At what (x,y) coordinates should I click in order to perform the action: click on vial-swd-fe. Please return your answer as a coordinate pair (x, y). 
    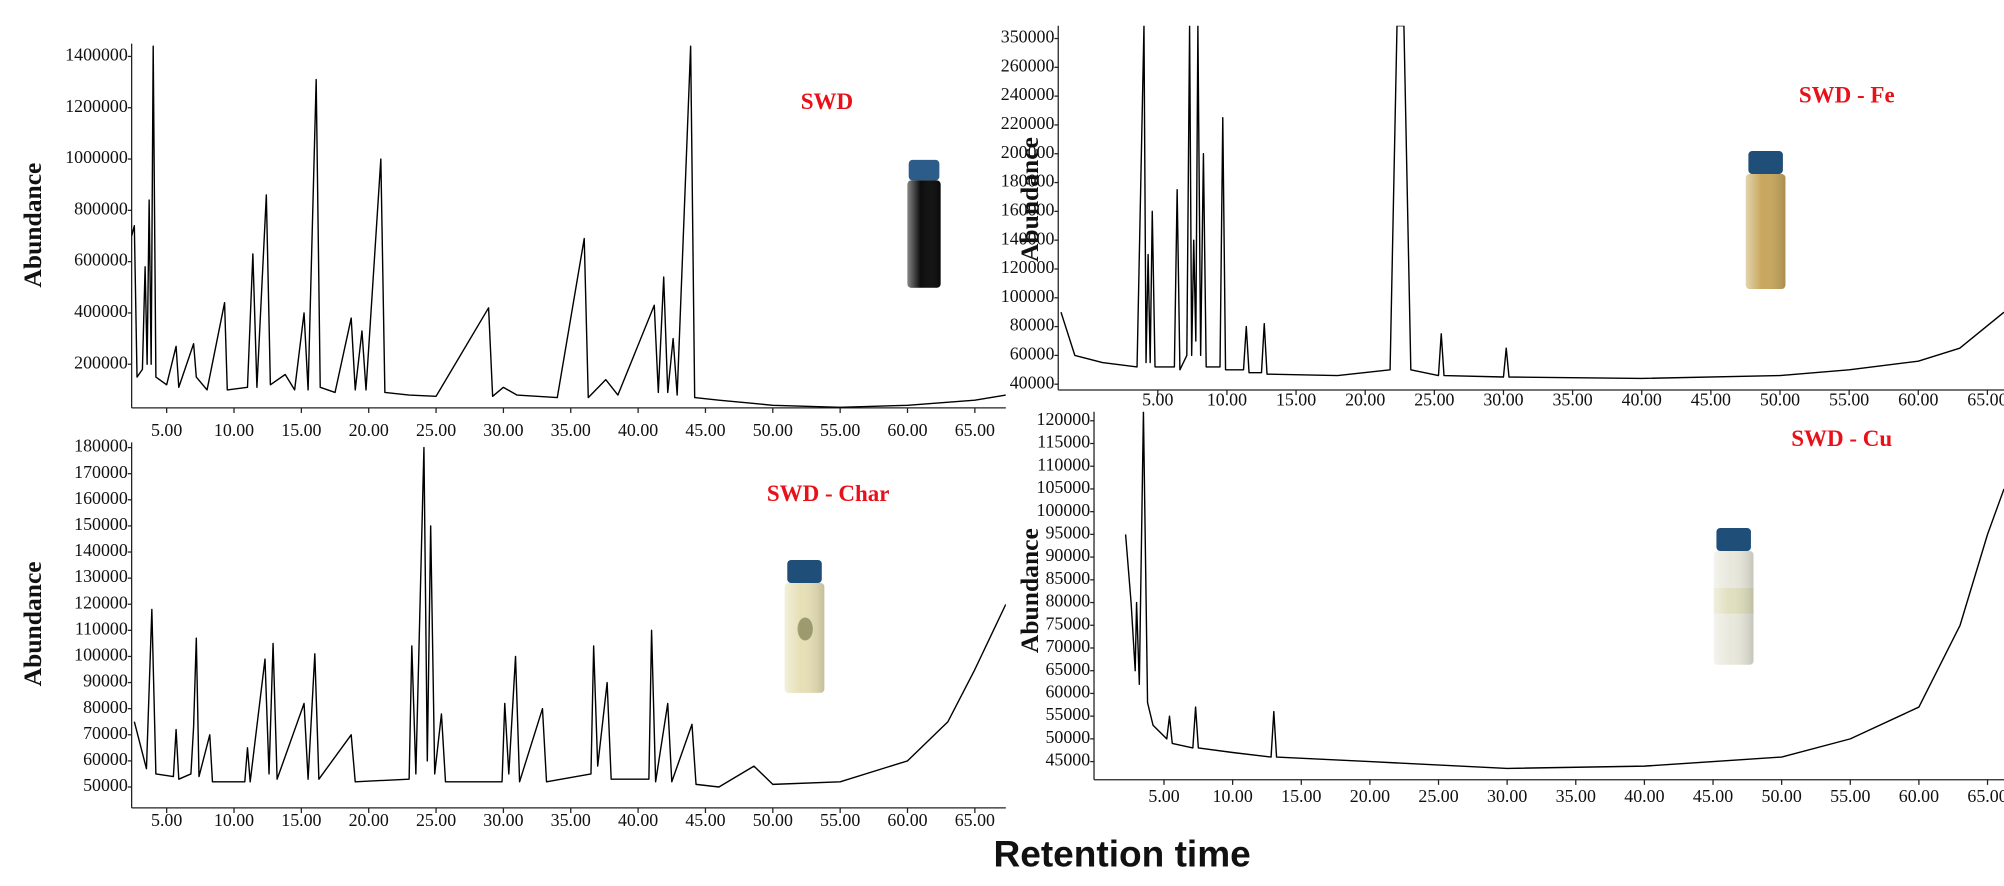
    Looking at the image, I should click on (1765, 219).